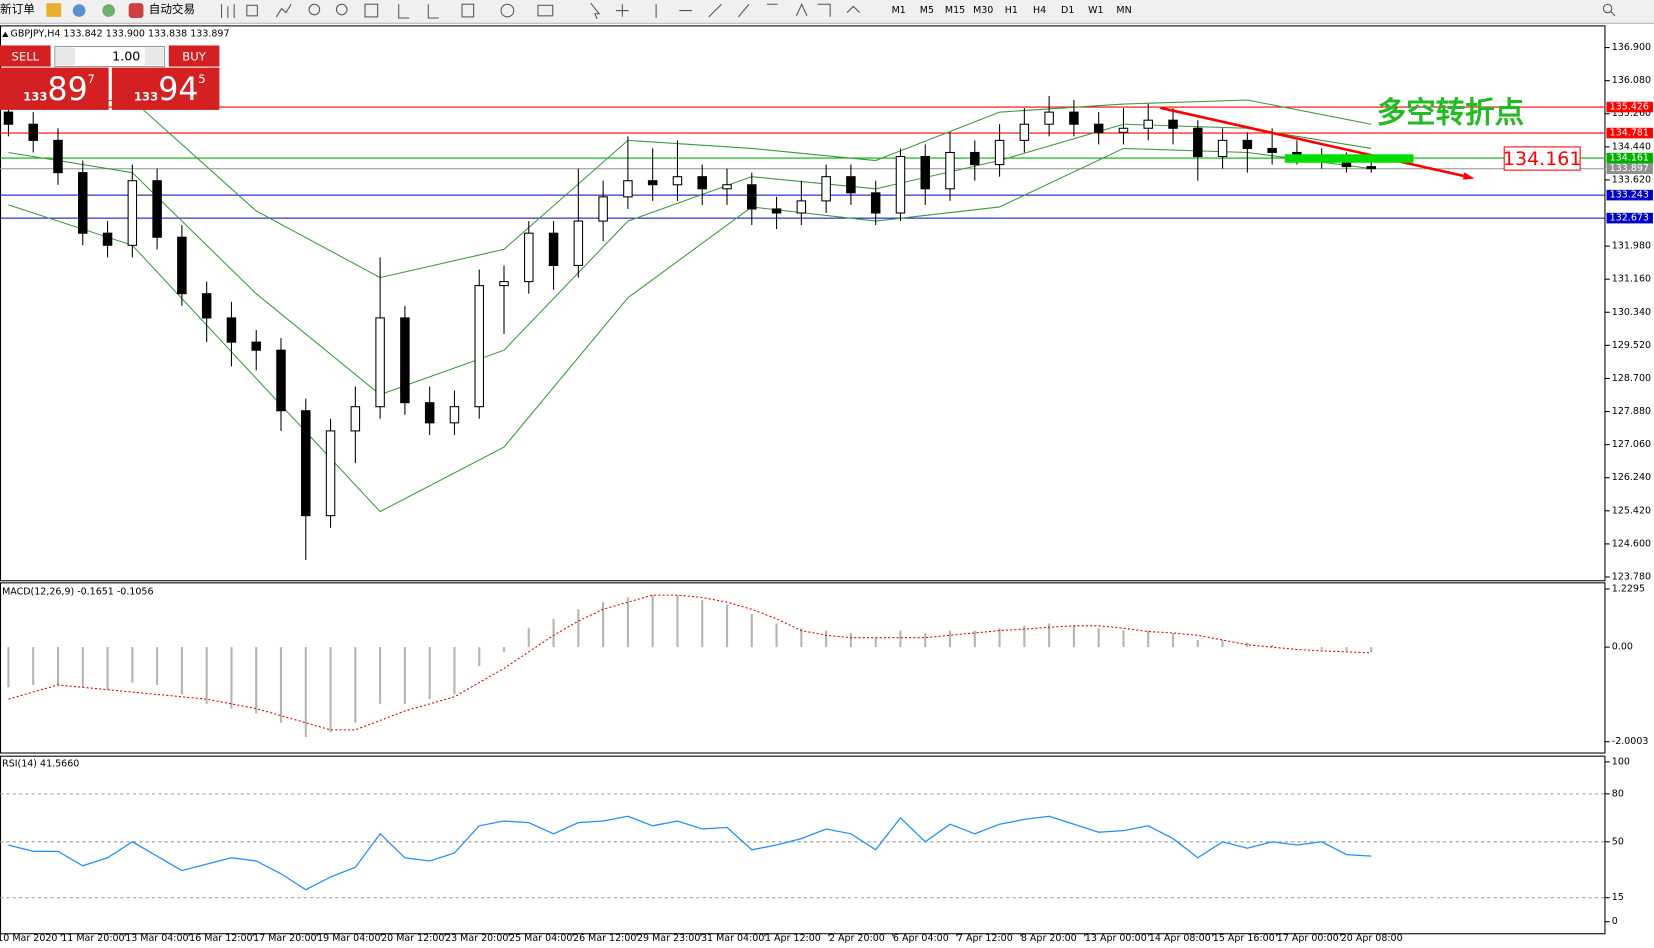 This screenshot has height=948, width=1654. What do you see at coordinates (690, 662) in the screenshot?
I see `signal-line` at bounding box center [690, 662].